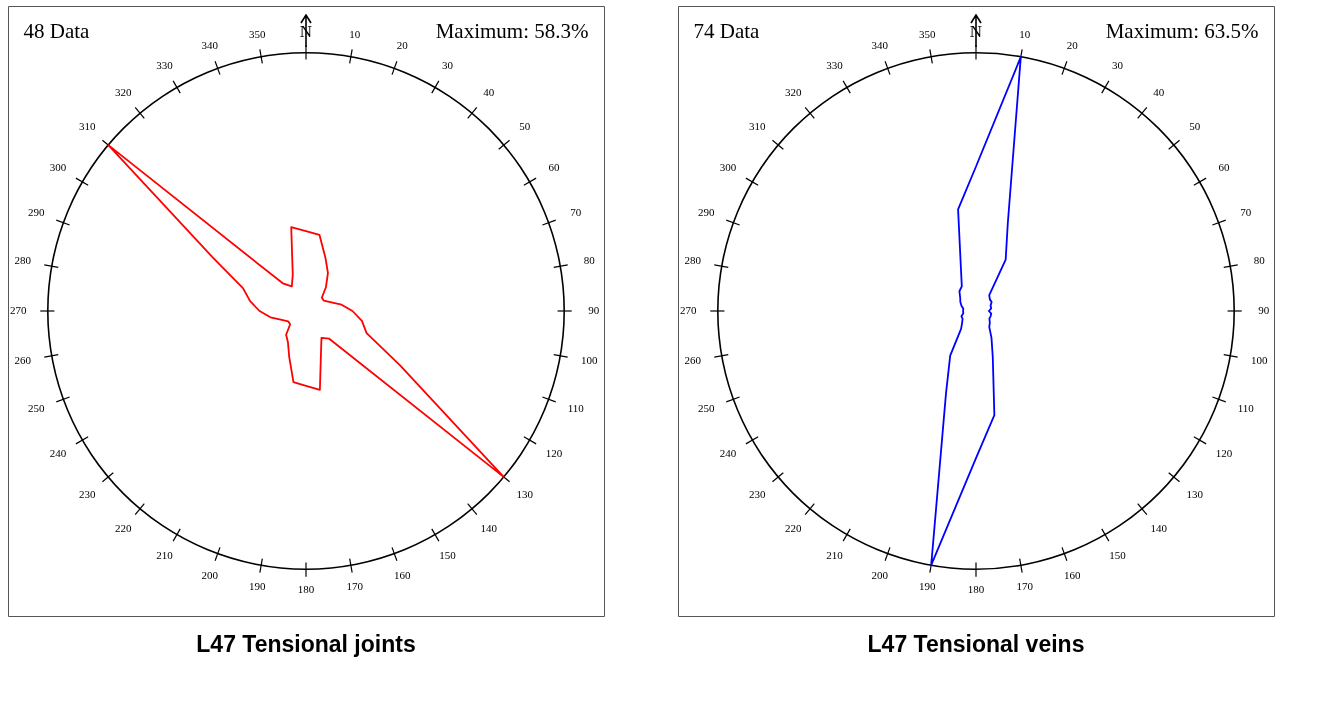  Describe the element at coordinates (1182, 30) in the screenshot. I see `text: Maximum: 63.5%` at that location.